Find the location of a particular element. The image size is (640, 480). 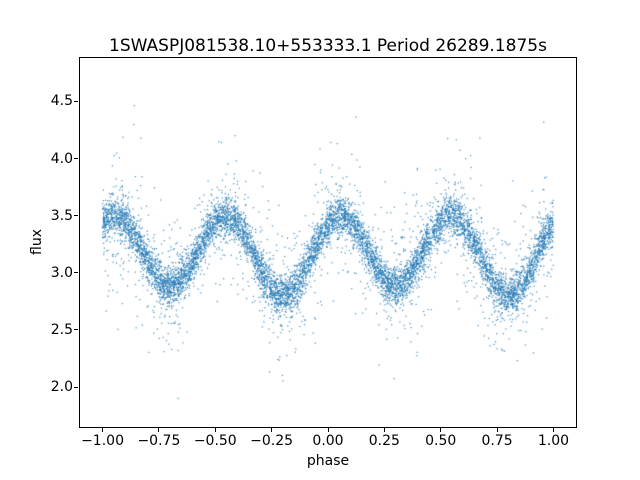

x-tick-label: 0.00 is located at coordinates (328, 441).